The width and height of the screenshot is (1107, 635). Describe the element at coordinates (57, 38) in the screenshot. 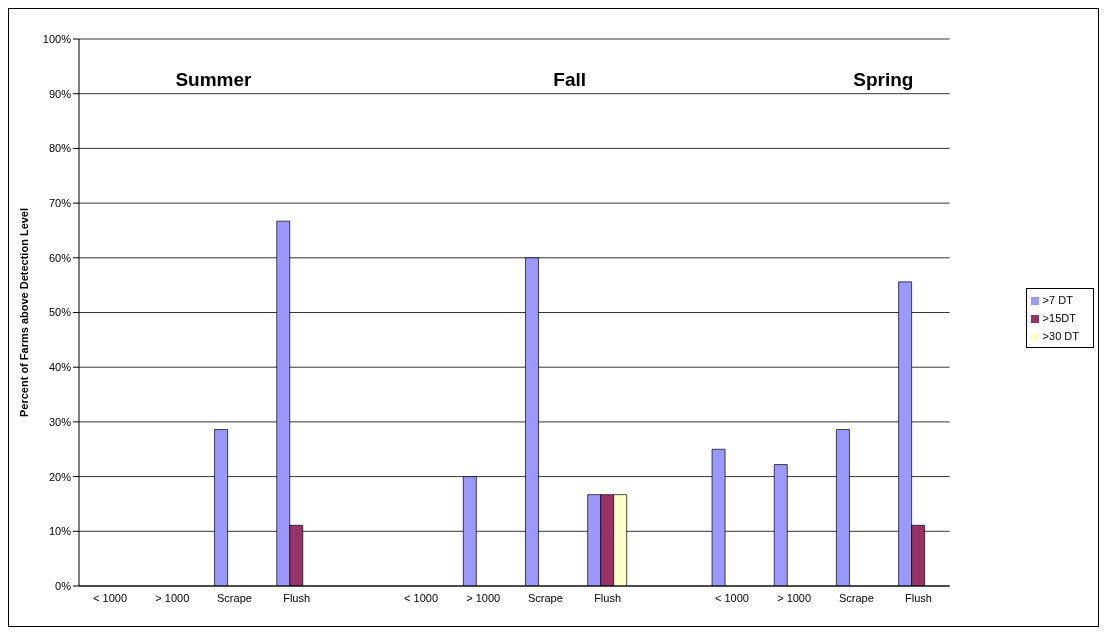

I see `y-tick-label: 100%` at that location.